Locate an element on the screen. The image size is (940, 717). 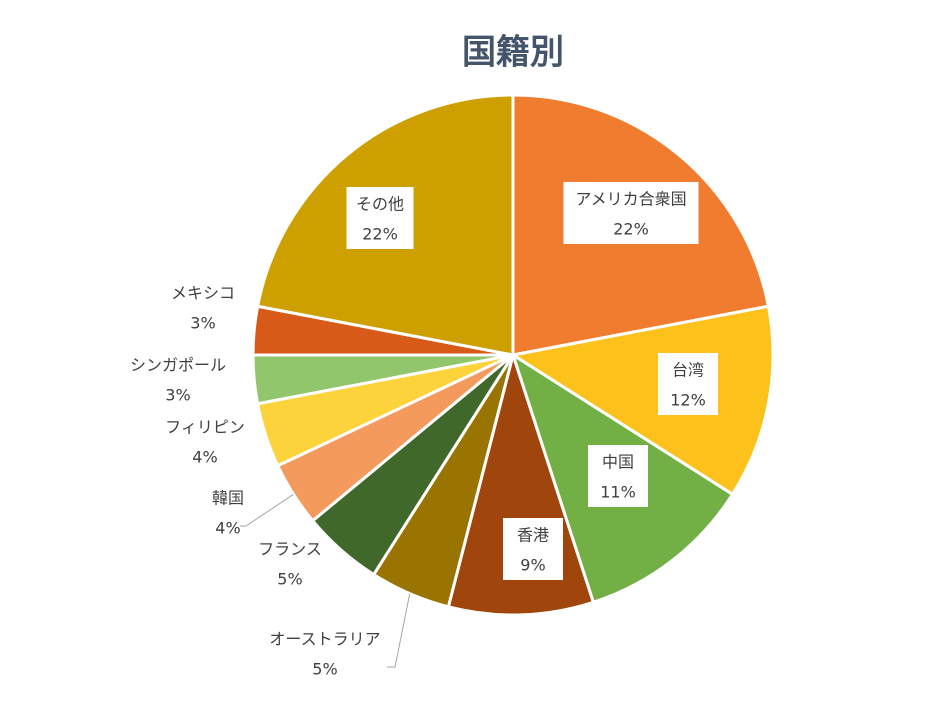
slice-label: オーストラリア is located at coordinates (324, 639).